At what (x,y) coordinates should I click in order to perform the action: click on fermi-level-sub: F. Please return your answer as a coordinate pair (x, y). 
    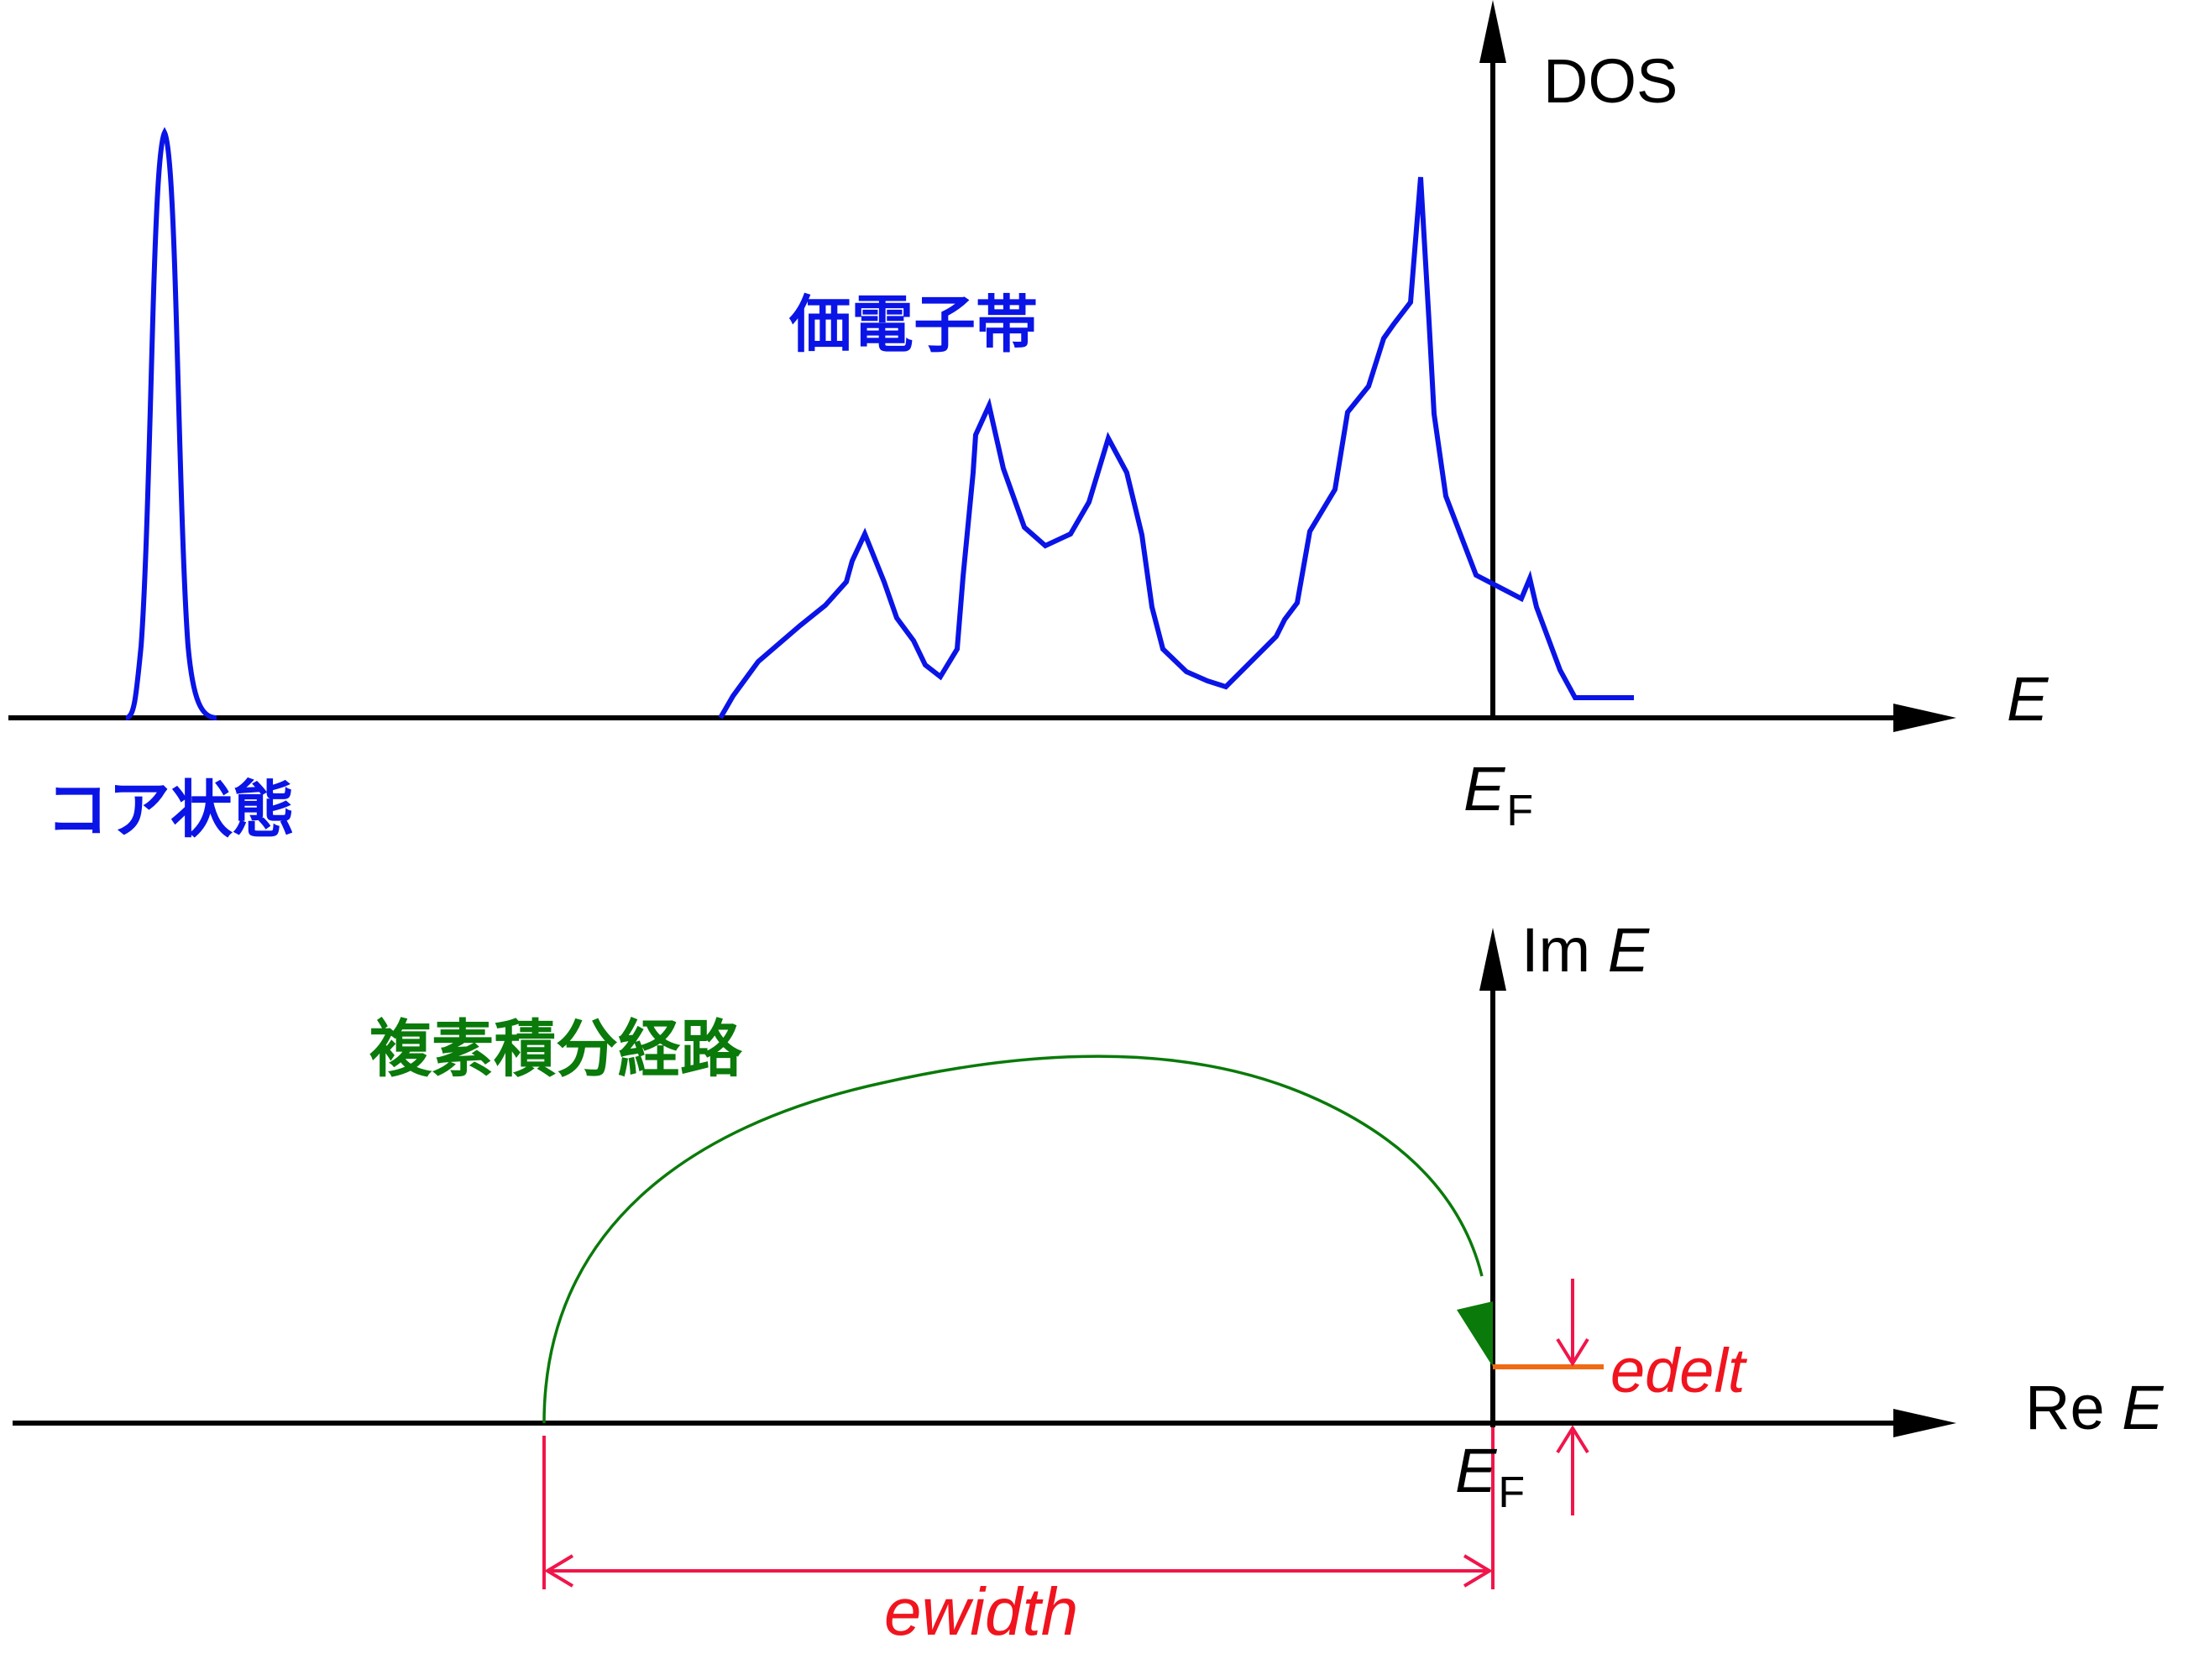
    Looking at the image, I should click on (1519, 811).